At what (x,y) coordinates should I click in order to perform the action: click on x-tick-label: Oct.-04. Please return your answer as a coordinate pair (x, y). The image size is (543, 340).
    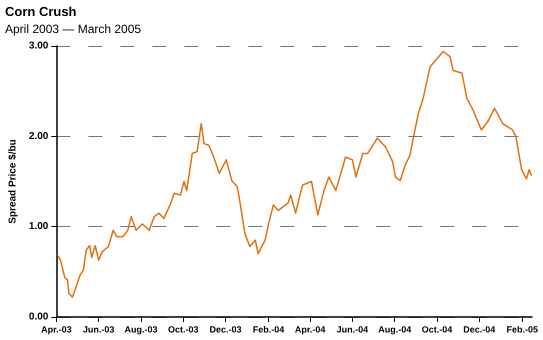
    Looking at the image, I should click on (437, 329).